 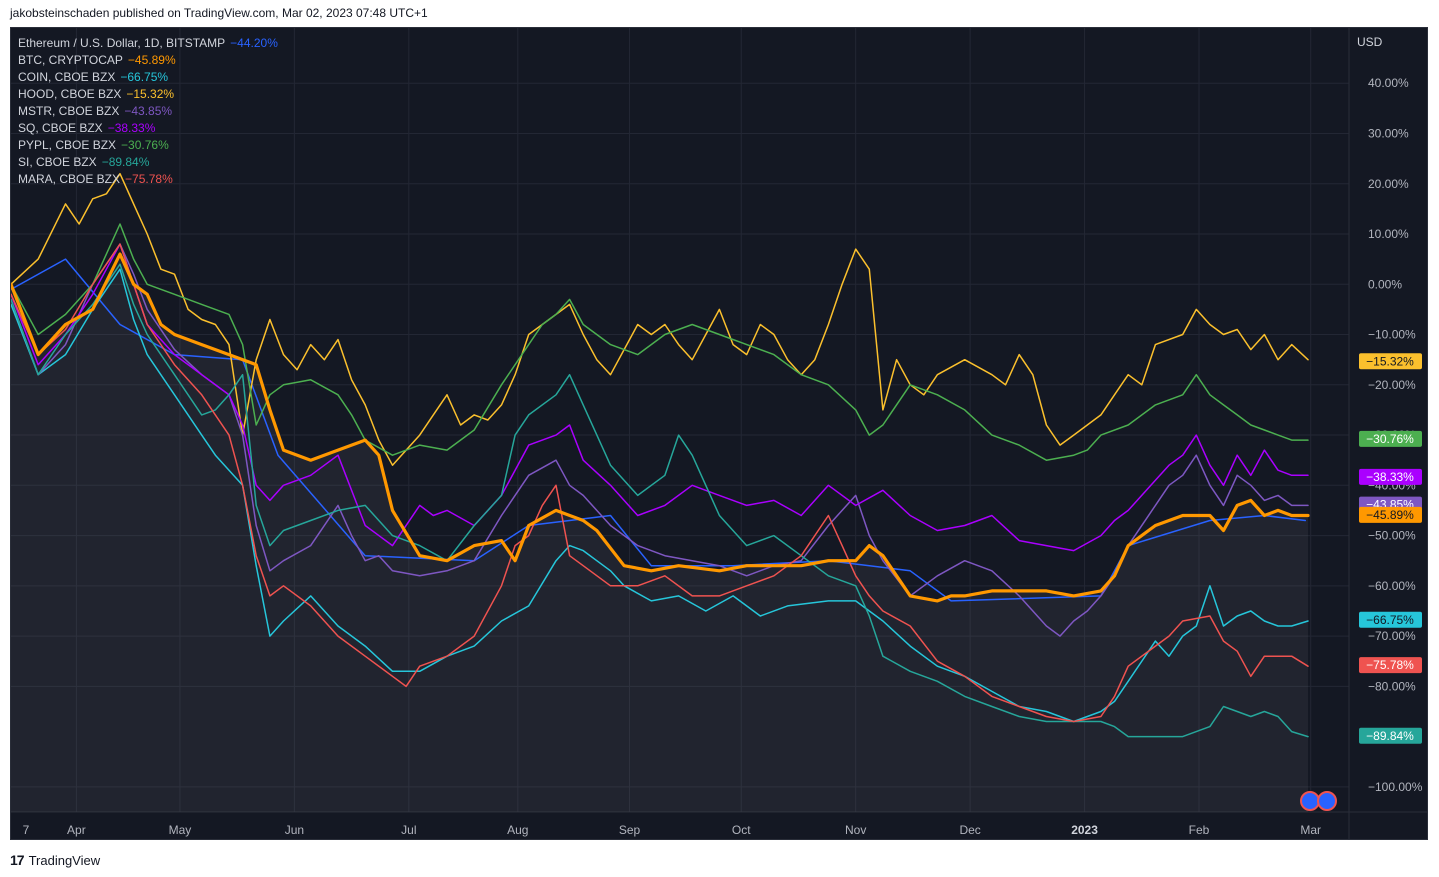 I want to click on legend-series-value: −43.85%, so click(x=148, y=111).